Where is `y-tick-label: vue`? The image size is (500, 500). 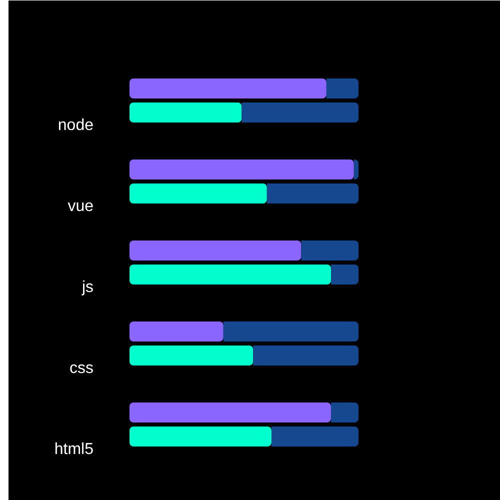
y-tick-label: vue is located at coordinates (81, 206).